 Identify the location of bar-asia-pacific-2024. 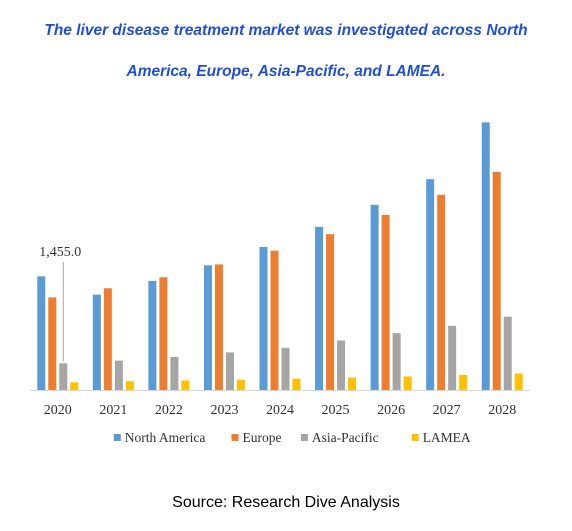
(285, 368).